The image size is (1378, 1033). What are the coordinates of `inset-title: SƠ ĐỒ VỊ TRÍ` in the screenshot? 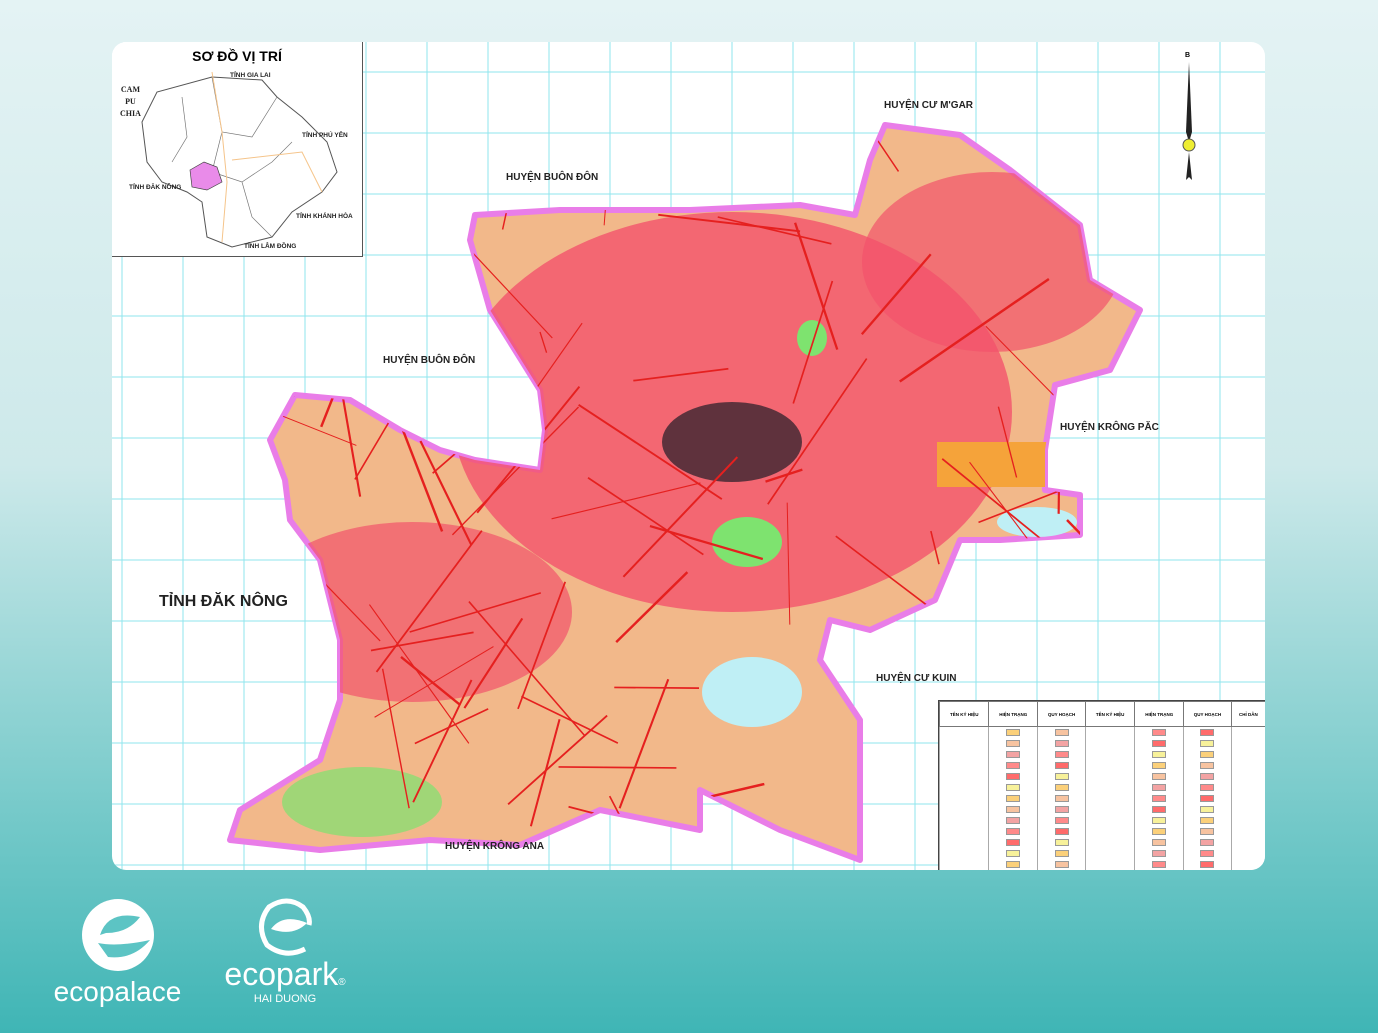 It's located at (237, 56).